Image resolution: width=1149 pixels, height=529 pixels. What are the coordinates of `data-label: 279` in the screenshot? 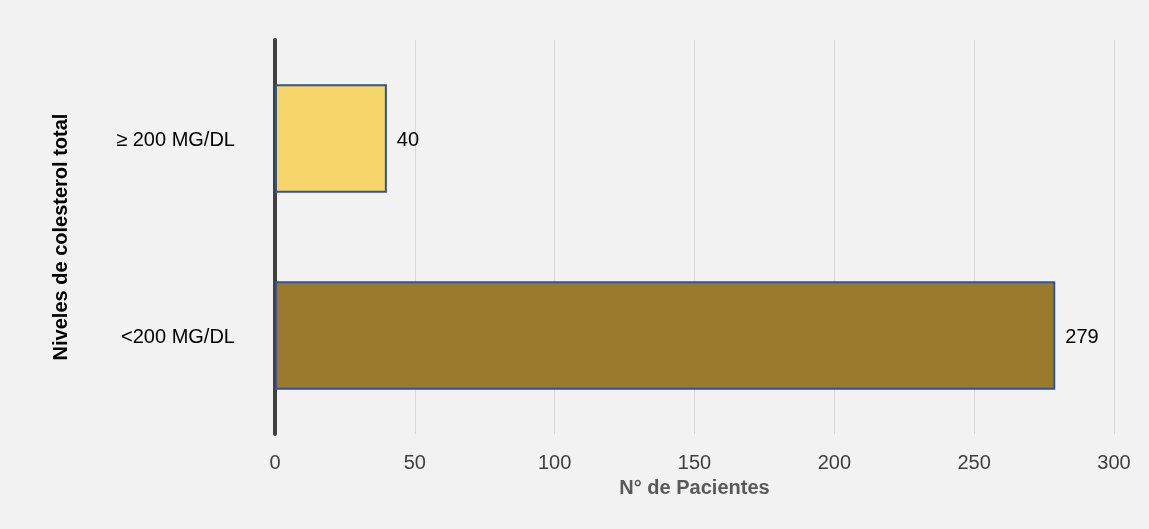 It's located at (1082, 335).